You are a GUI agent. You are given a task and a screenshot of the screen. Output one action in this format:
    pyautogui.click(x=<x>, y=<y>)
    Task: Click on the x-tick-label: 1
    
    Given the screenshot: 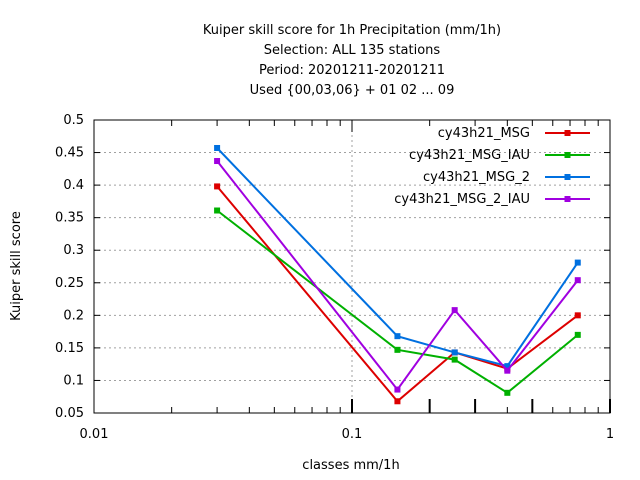 What is the action you would take?
    pyautogui.click(x=610, y=434)
    